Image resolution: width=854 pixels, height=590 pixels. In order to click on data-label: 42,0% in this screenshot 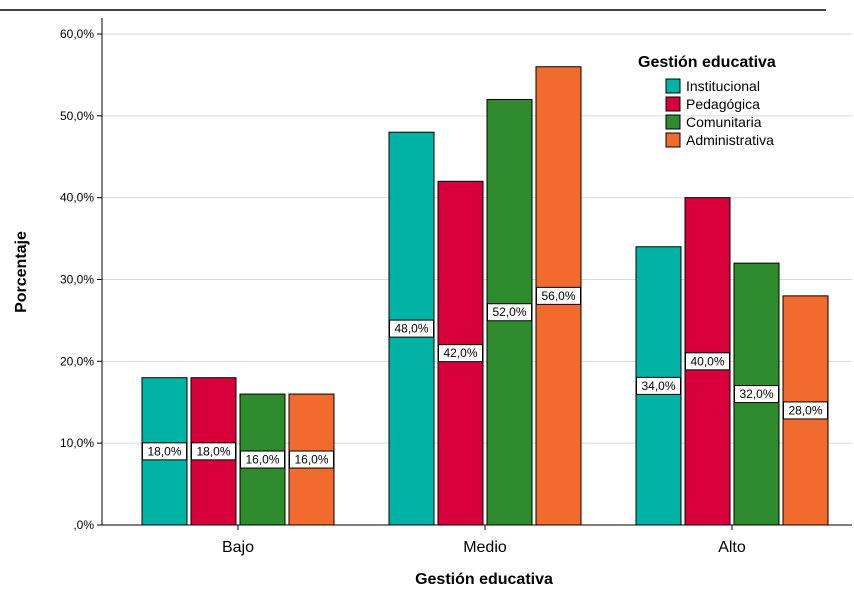, I will do `click(460, 353)`.